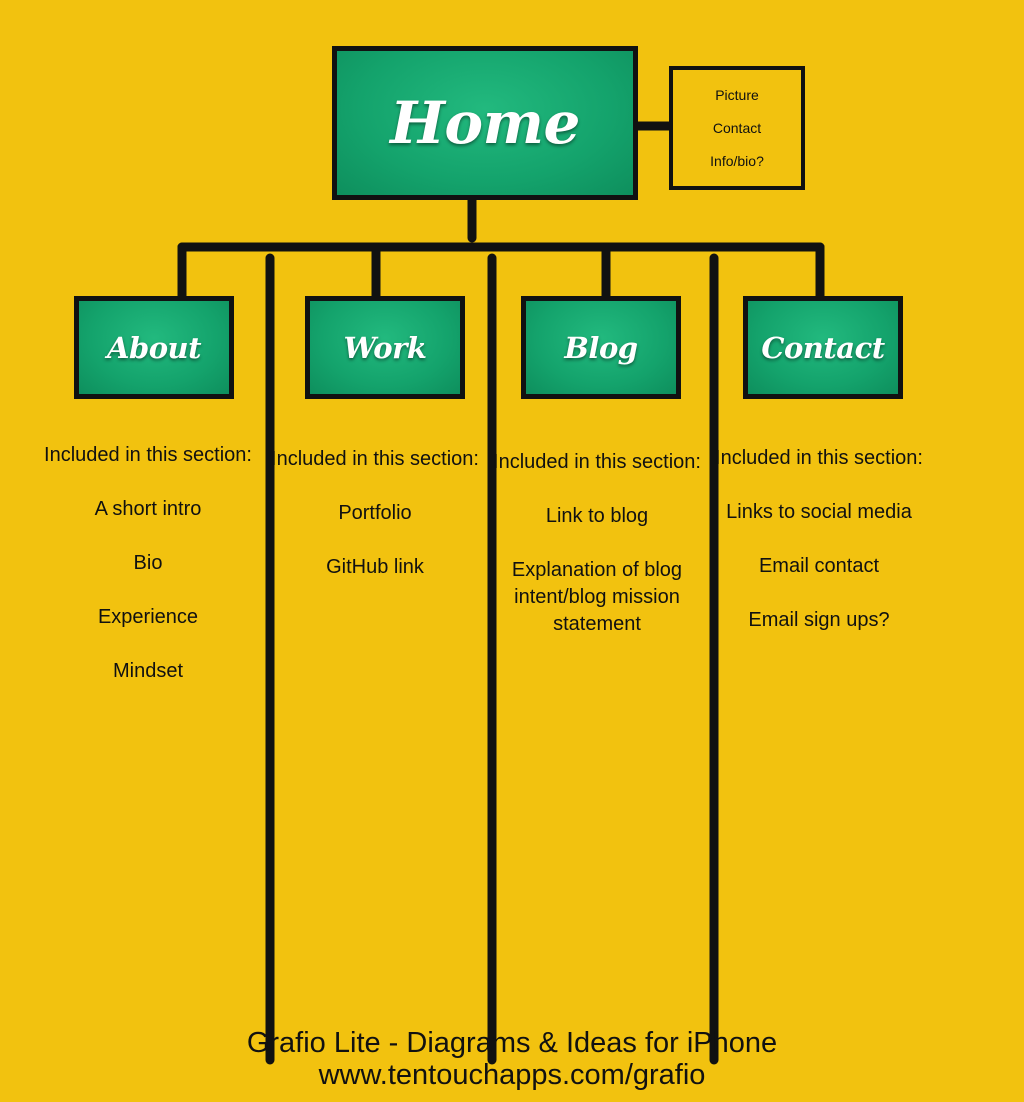  What do you see at coordinates (375, 459) in the screenshot?
I see `work-heading: Included in this section:` at bounding box center [375, 459].